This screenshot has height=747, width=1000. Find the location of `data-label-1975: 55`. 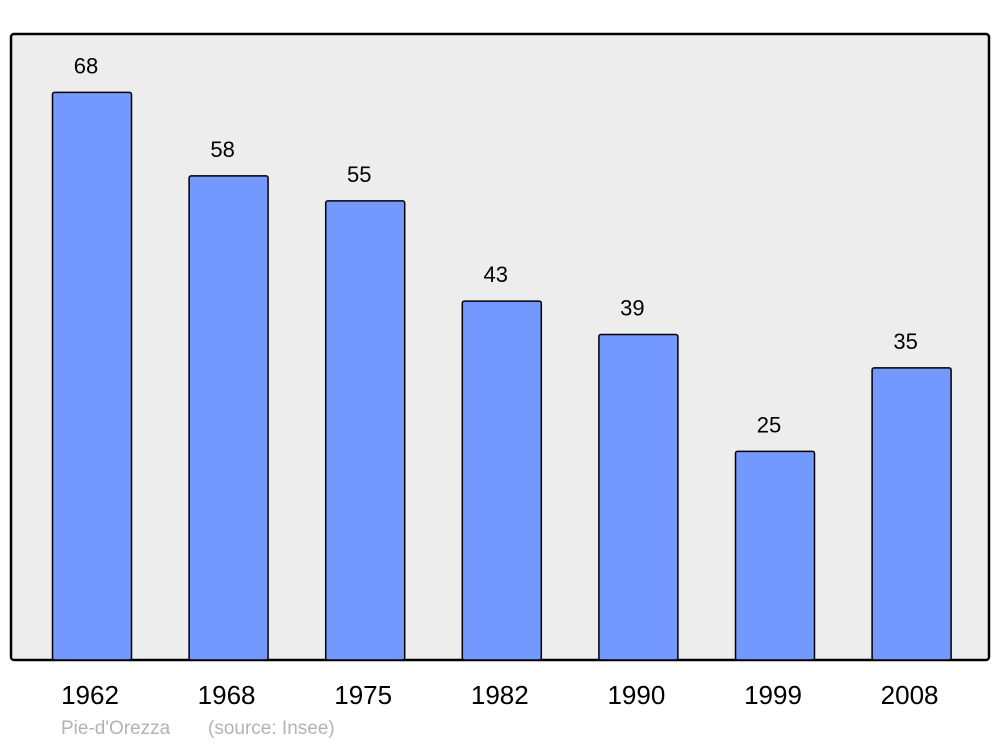

data-label-1975: 55 is located at coordinates (359, 174).